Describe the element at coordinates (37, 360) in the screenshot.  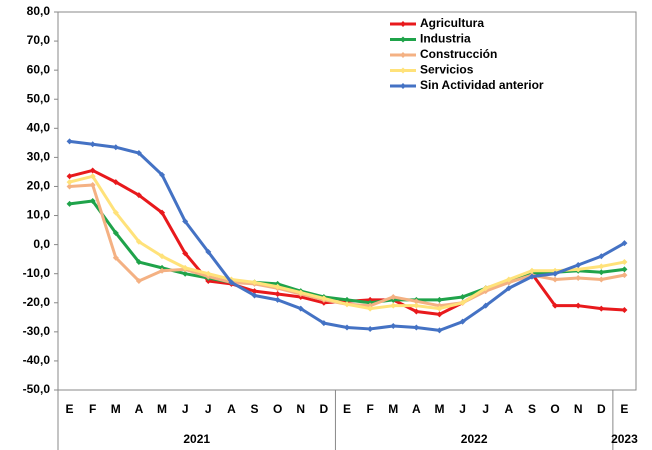
I see `y-tick-label: -40,0` at that location.